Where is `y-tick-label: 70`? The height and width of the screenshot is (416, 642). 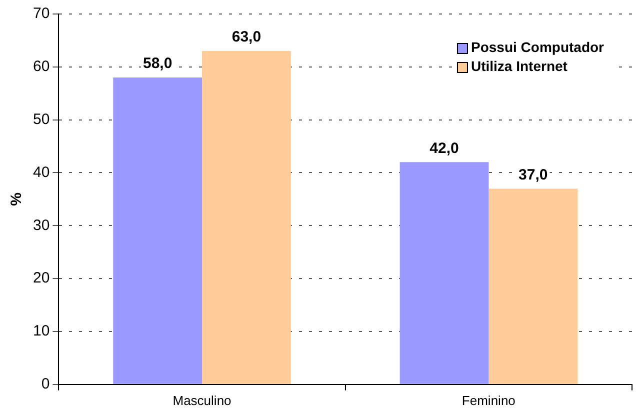 y-tick-label: 70 is located at coordinates (41, 13).